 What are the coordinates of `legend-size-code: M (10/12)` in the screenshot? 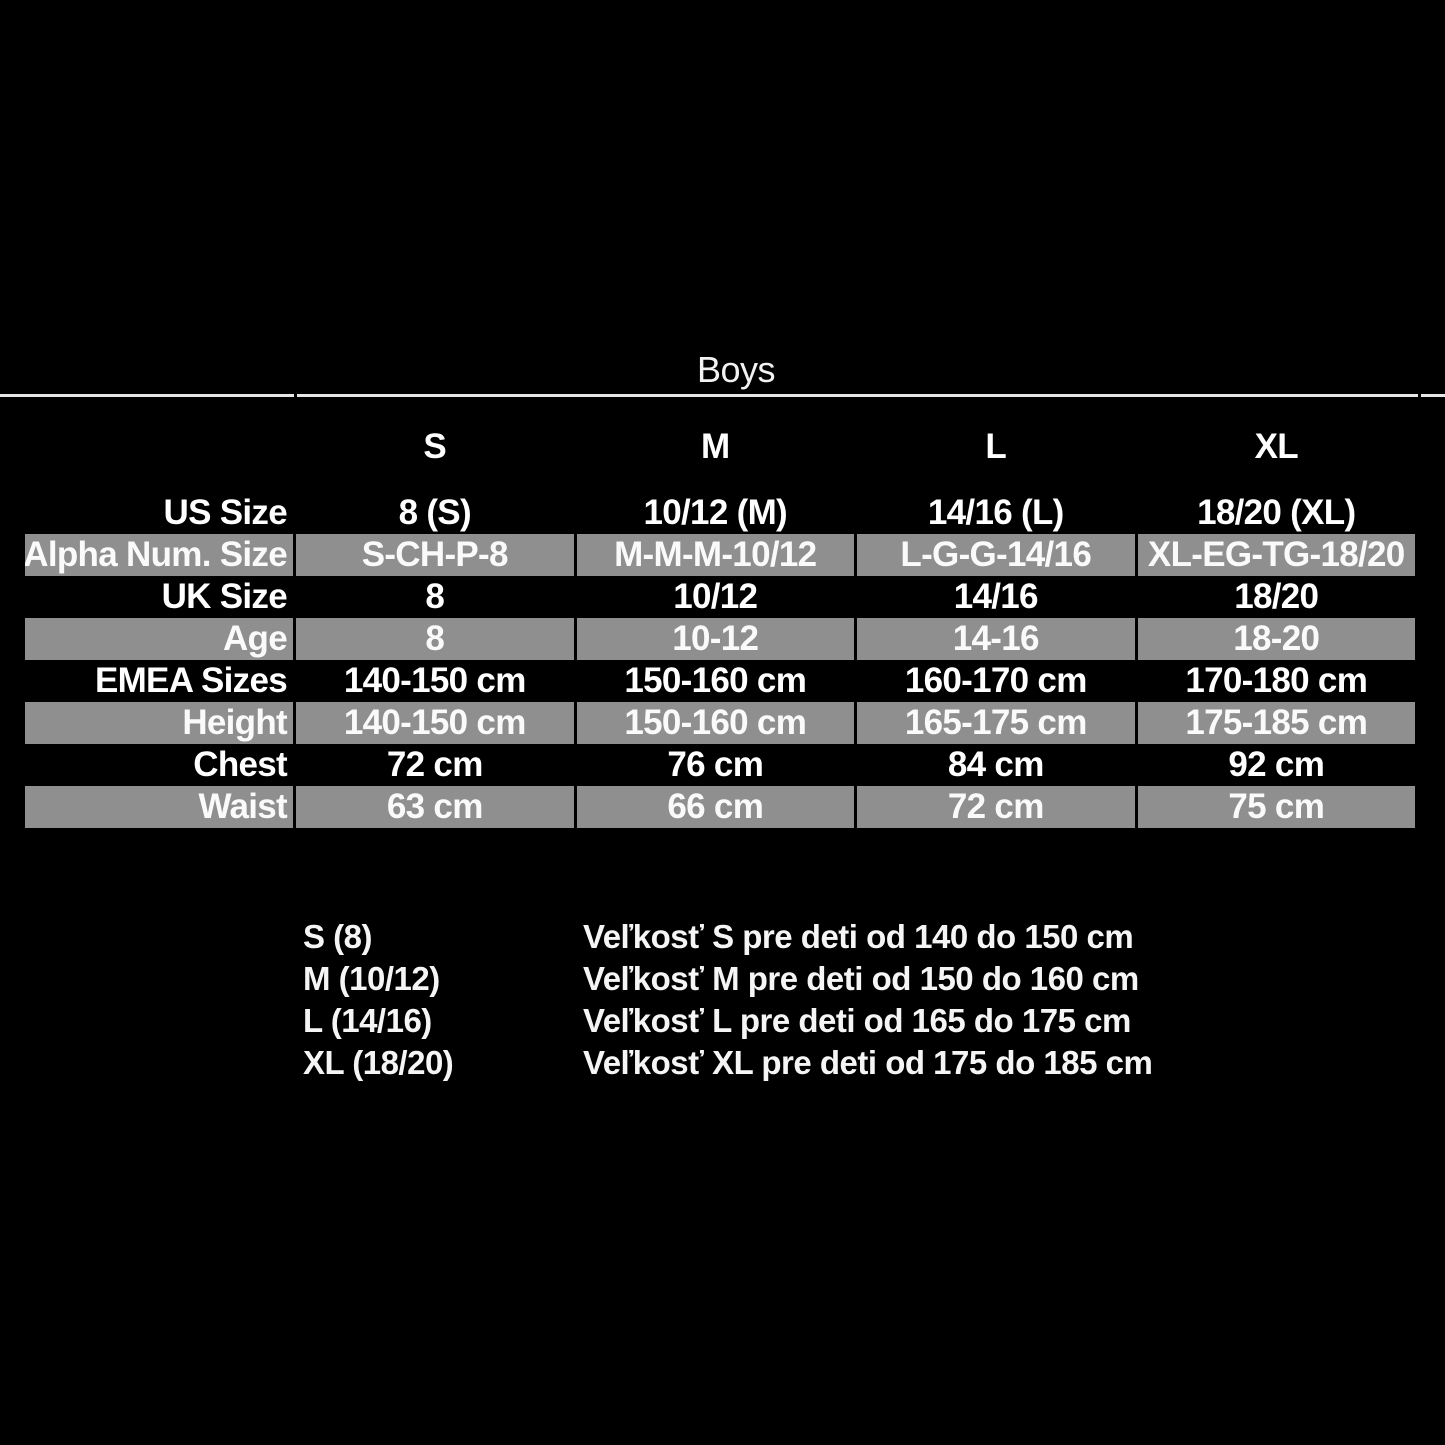 It's located at (371, 978).